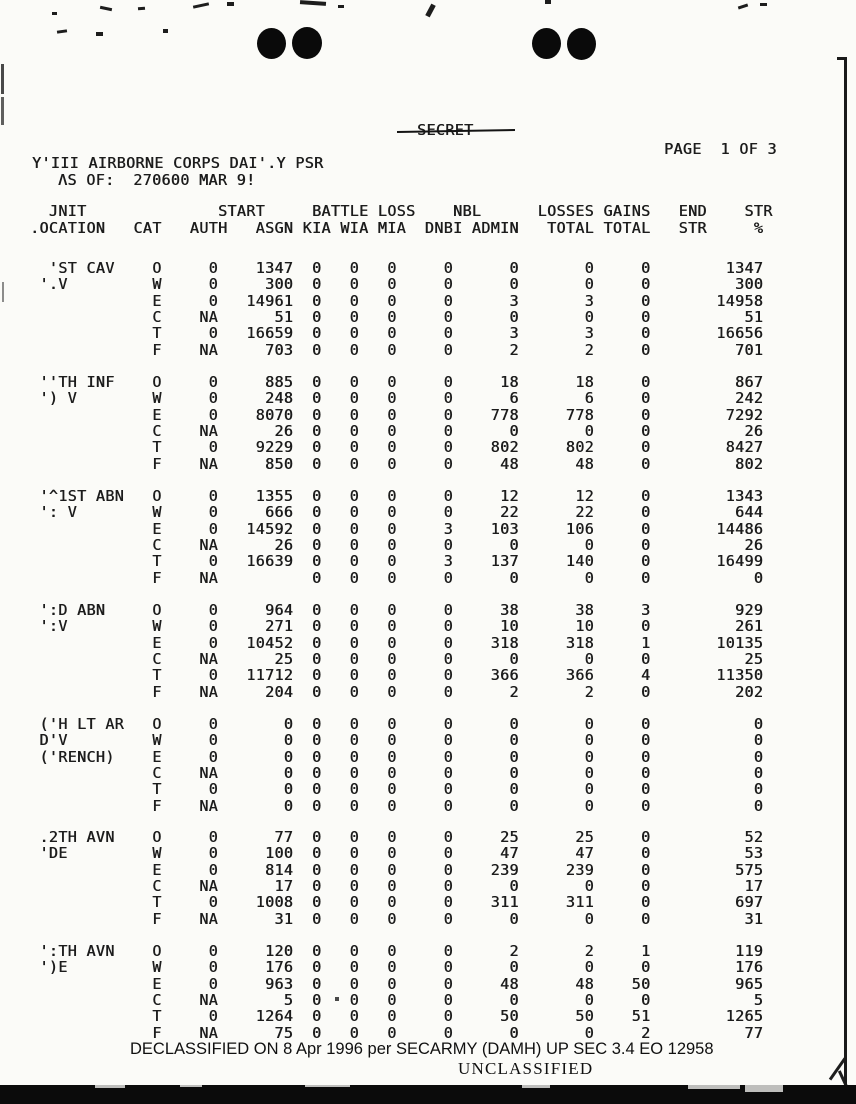 The height and width of the screenshot is (1104, 856). What do you see at coordinates (274, 447) in the screenshot?
I see `cell-asgn: 9229` at bounding box center [274, 447].